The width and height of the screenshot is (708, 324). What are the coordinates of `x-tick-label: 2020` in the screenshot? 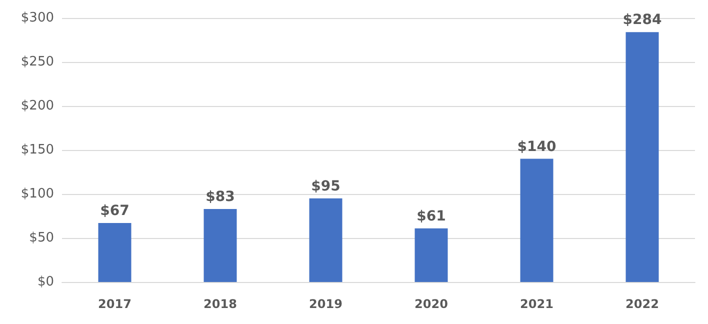 It's located at (431, 304).